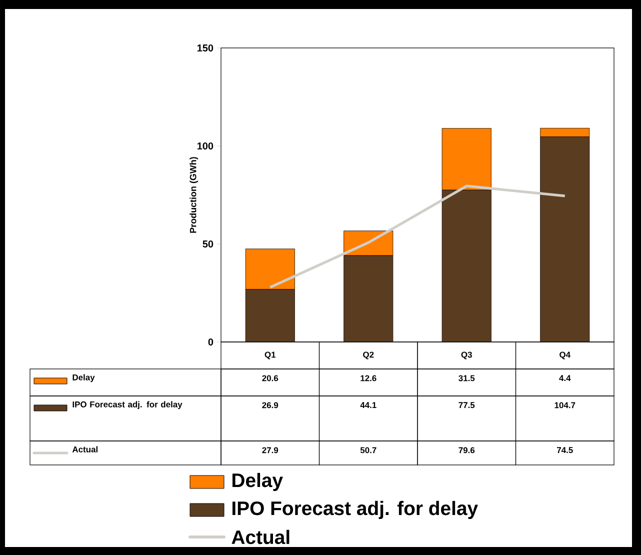  Describe the element at coordinates (270, 405) in the screenshot. I see `data-label: 26.9` at that location.